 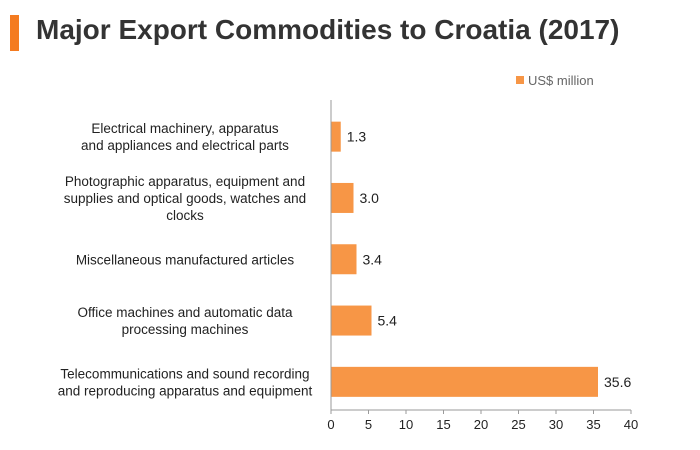 What do you see at coordinates (357, 137) in the screenshot?
I see `data-label: 1.3` at bounding box center [357, 137].